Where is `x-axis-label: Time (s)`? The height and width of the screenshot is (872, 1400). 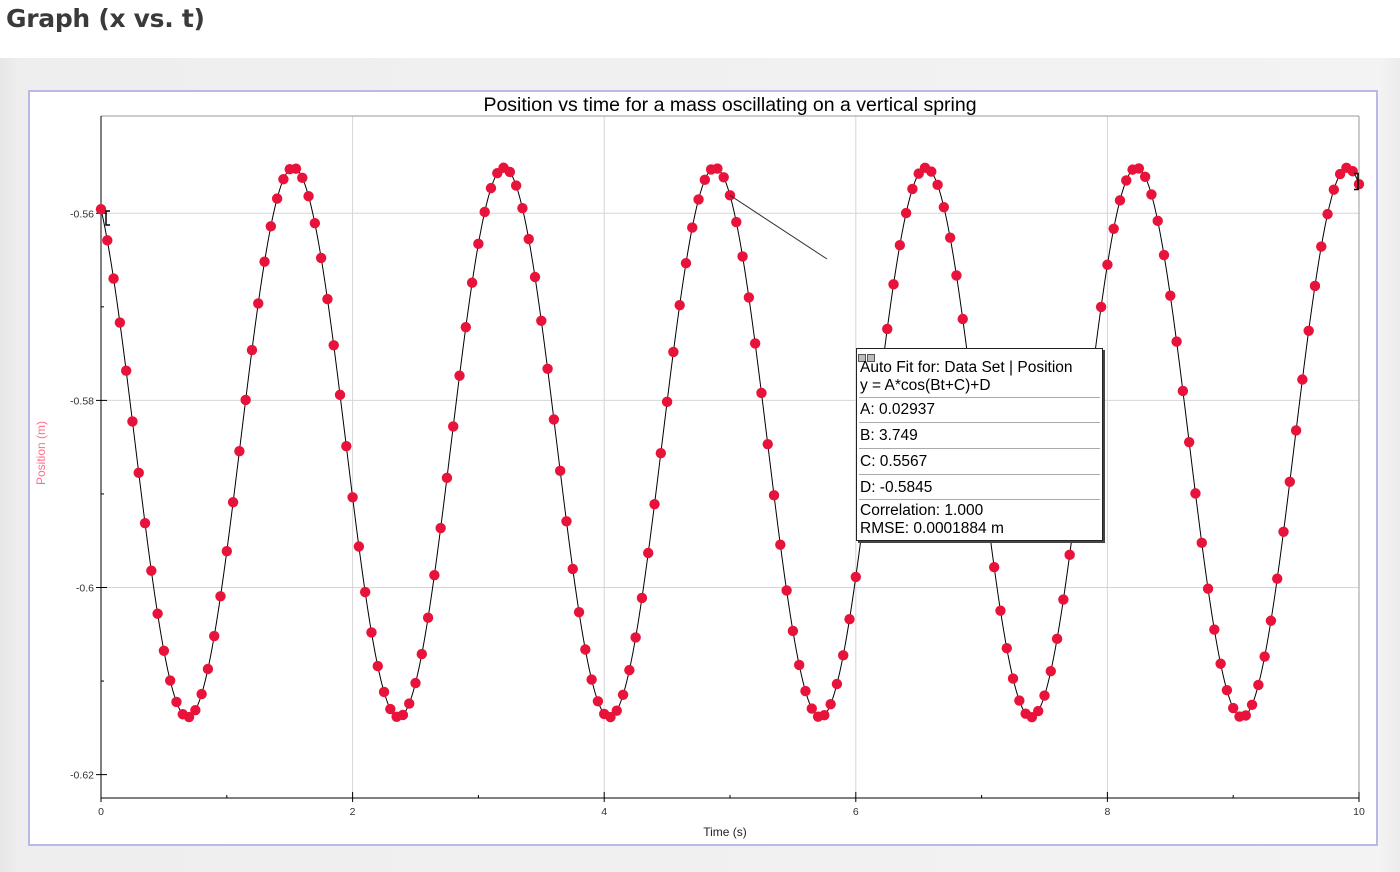
x-axis-label: Time (s) is located at coordinates (725, 832).